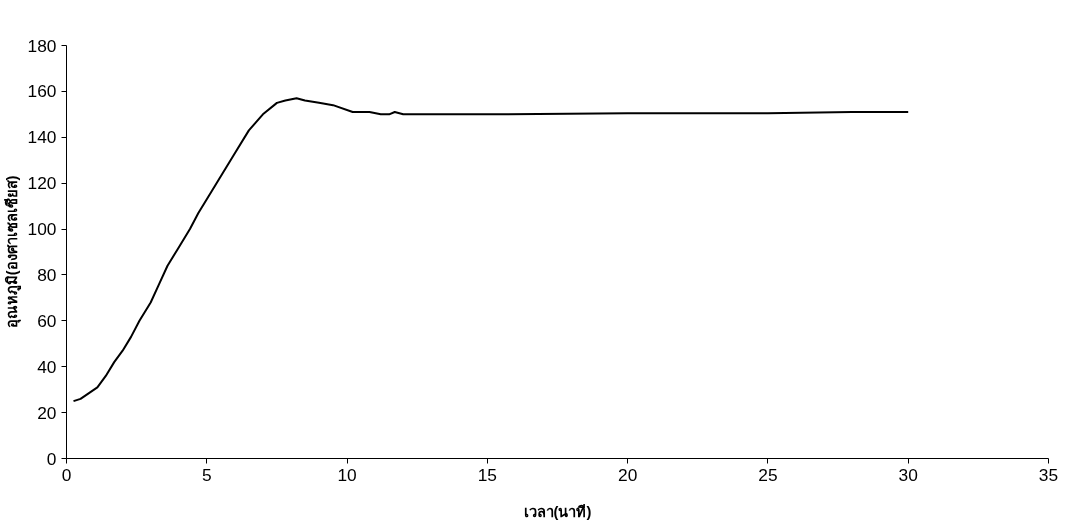 The width and height of the screenshot is (1092, 526). I want to click on y-tick-label: 180, so click(42, 45).